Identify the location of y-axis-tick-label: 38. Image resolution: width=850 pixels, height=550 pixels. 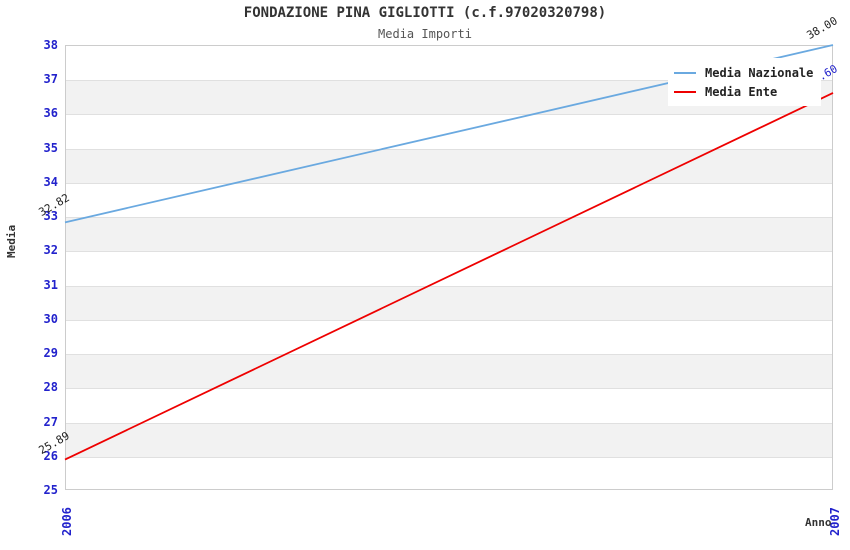
(50, 45).